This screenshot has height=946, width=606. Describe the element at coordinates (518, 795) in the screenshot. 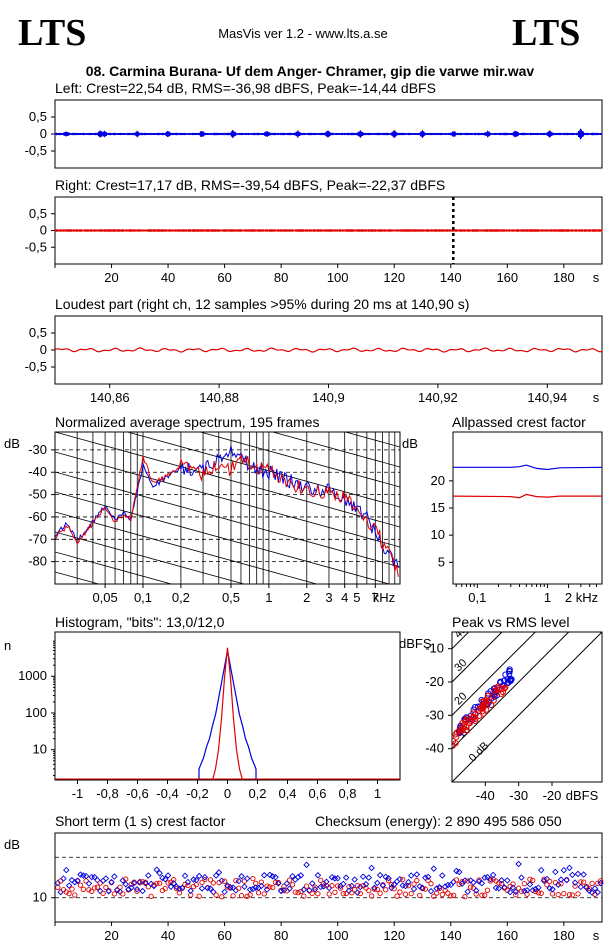

I see `x-tick-label: -30` at that location.